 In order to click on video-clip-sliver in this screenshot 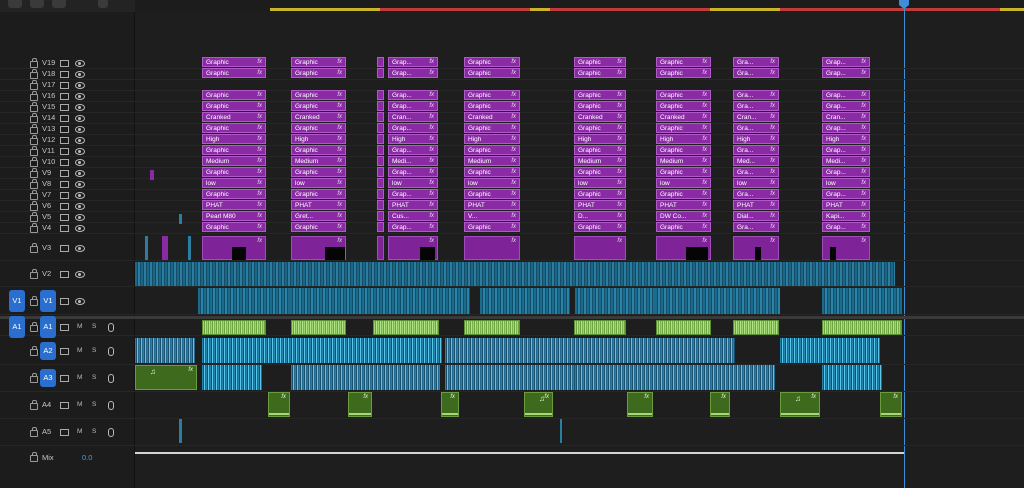, I will do `click(180, 219)`.